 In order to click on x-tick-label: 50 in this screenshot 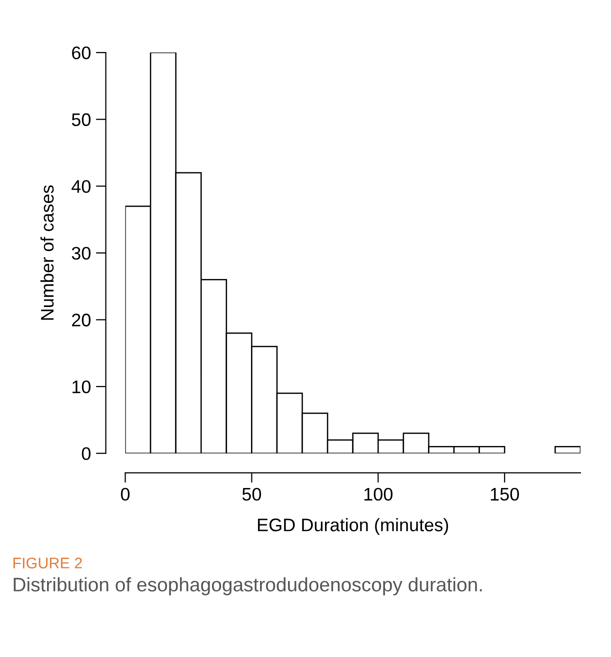, I will do `click(252, 494)`.